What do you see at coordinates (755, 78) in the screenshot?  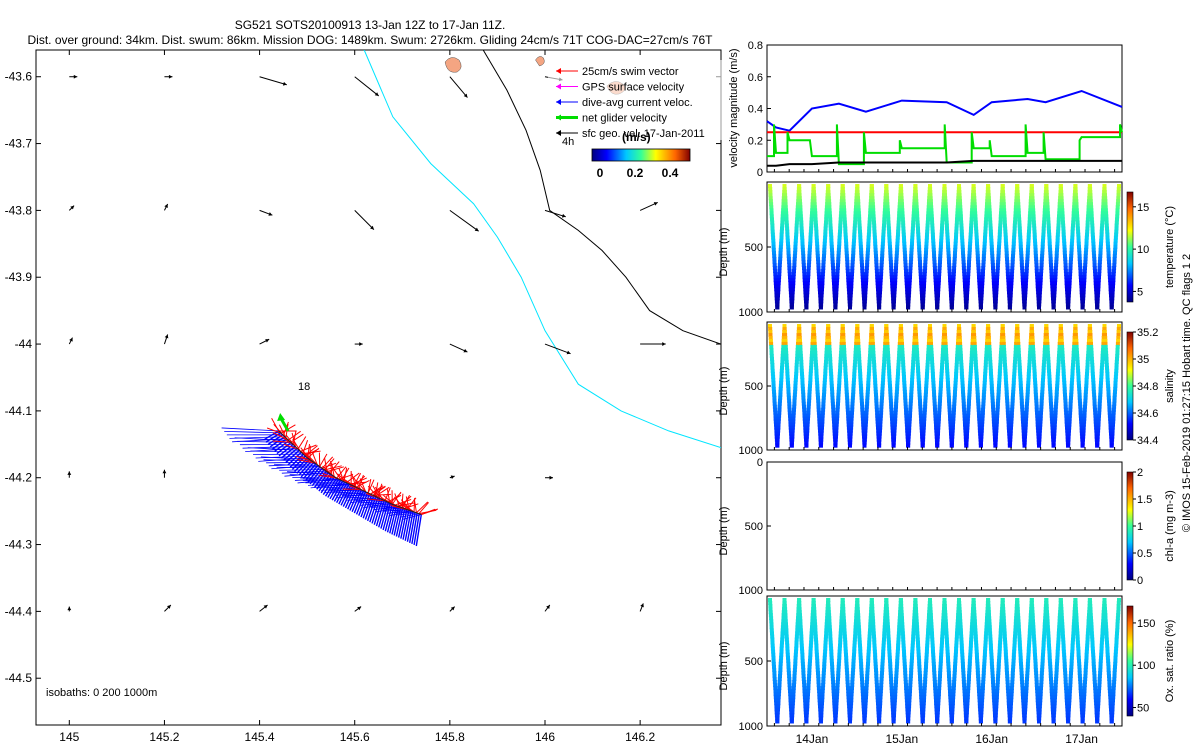 I see `vel-y-tick-label: 0.6` at bounding box center [755, 78].